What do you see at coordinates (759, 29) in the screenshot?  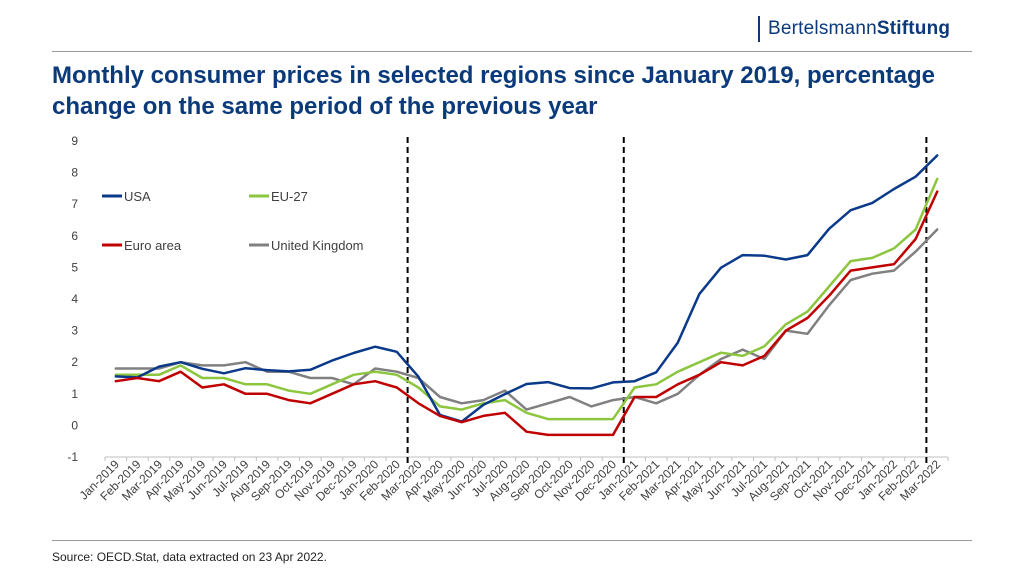 I see `brand-divider` at bounding box center [759, 29].